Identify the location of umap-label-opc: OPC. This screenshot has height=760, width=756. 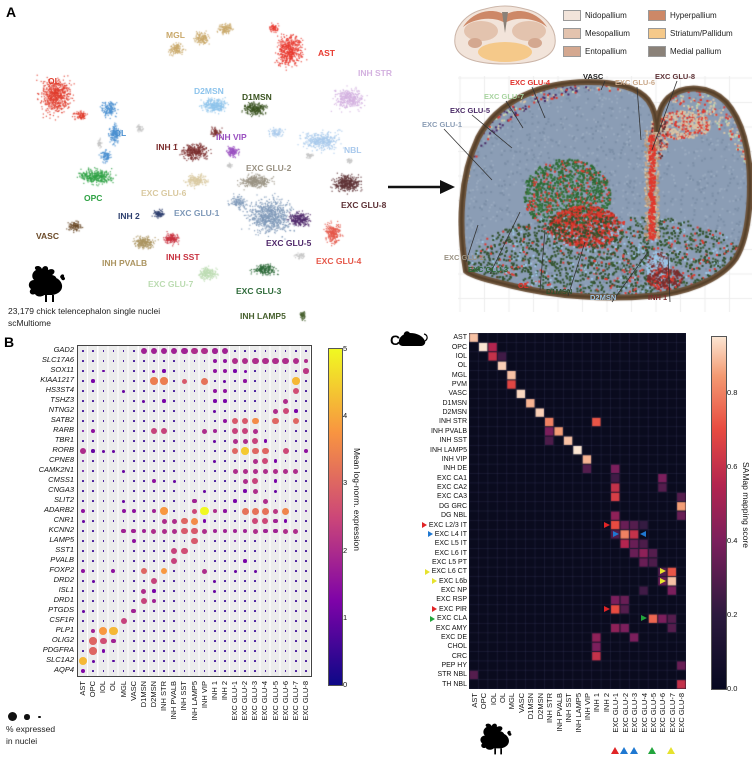
(93, 198).